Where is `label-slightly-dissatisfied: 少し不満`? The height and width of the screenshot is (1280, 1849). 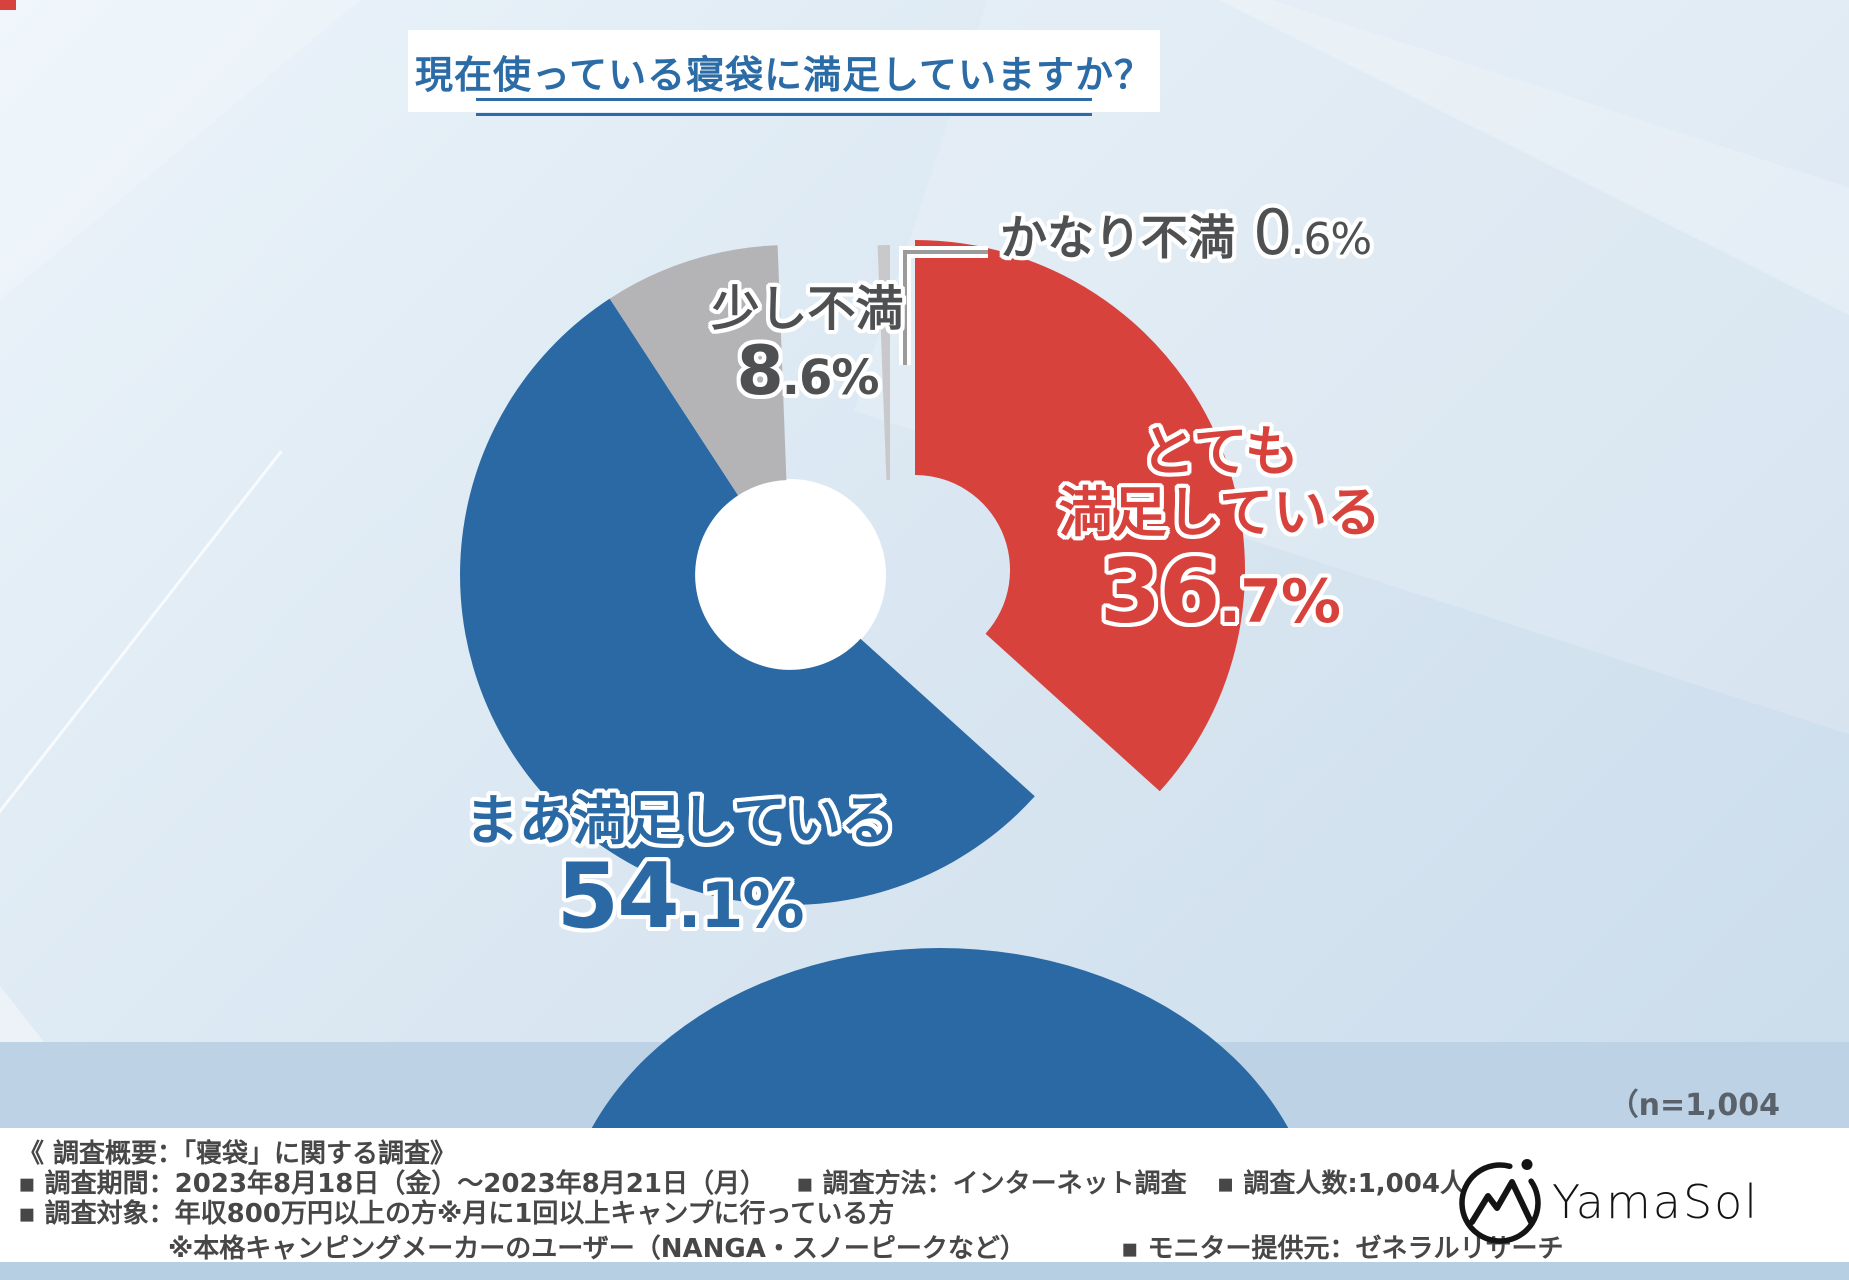 label-slightly-dissatisfied: 少し不満 is located at coordinates (807, 309).